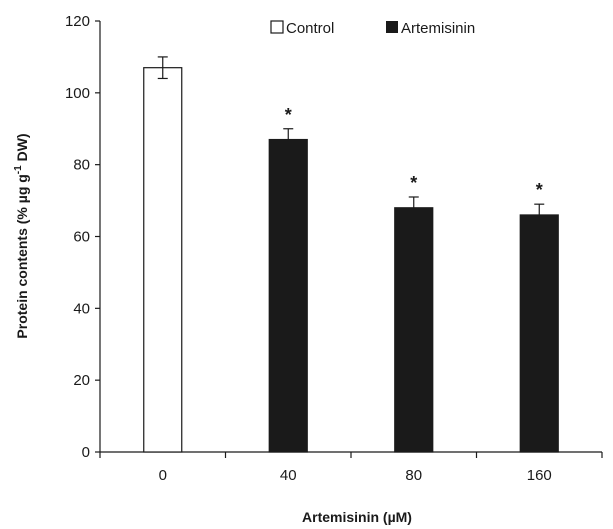  What do you see at coordinates (22, 256) in the screenshot?
I see `y-axis-title-main: Protein contents (% µg g` at bounding box center [22, 256].